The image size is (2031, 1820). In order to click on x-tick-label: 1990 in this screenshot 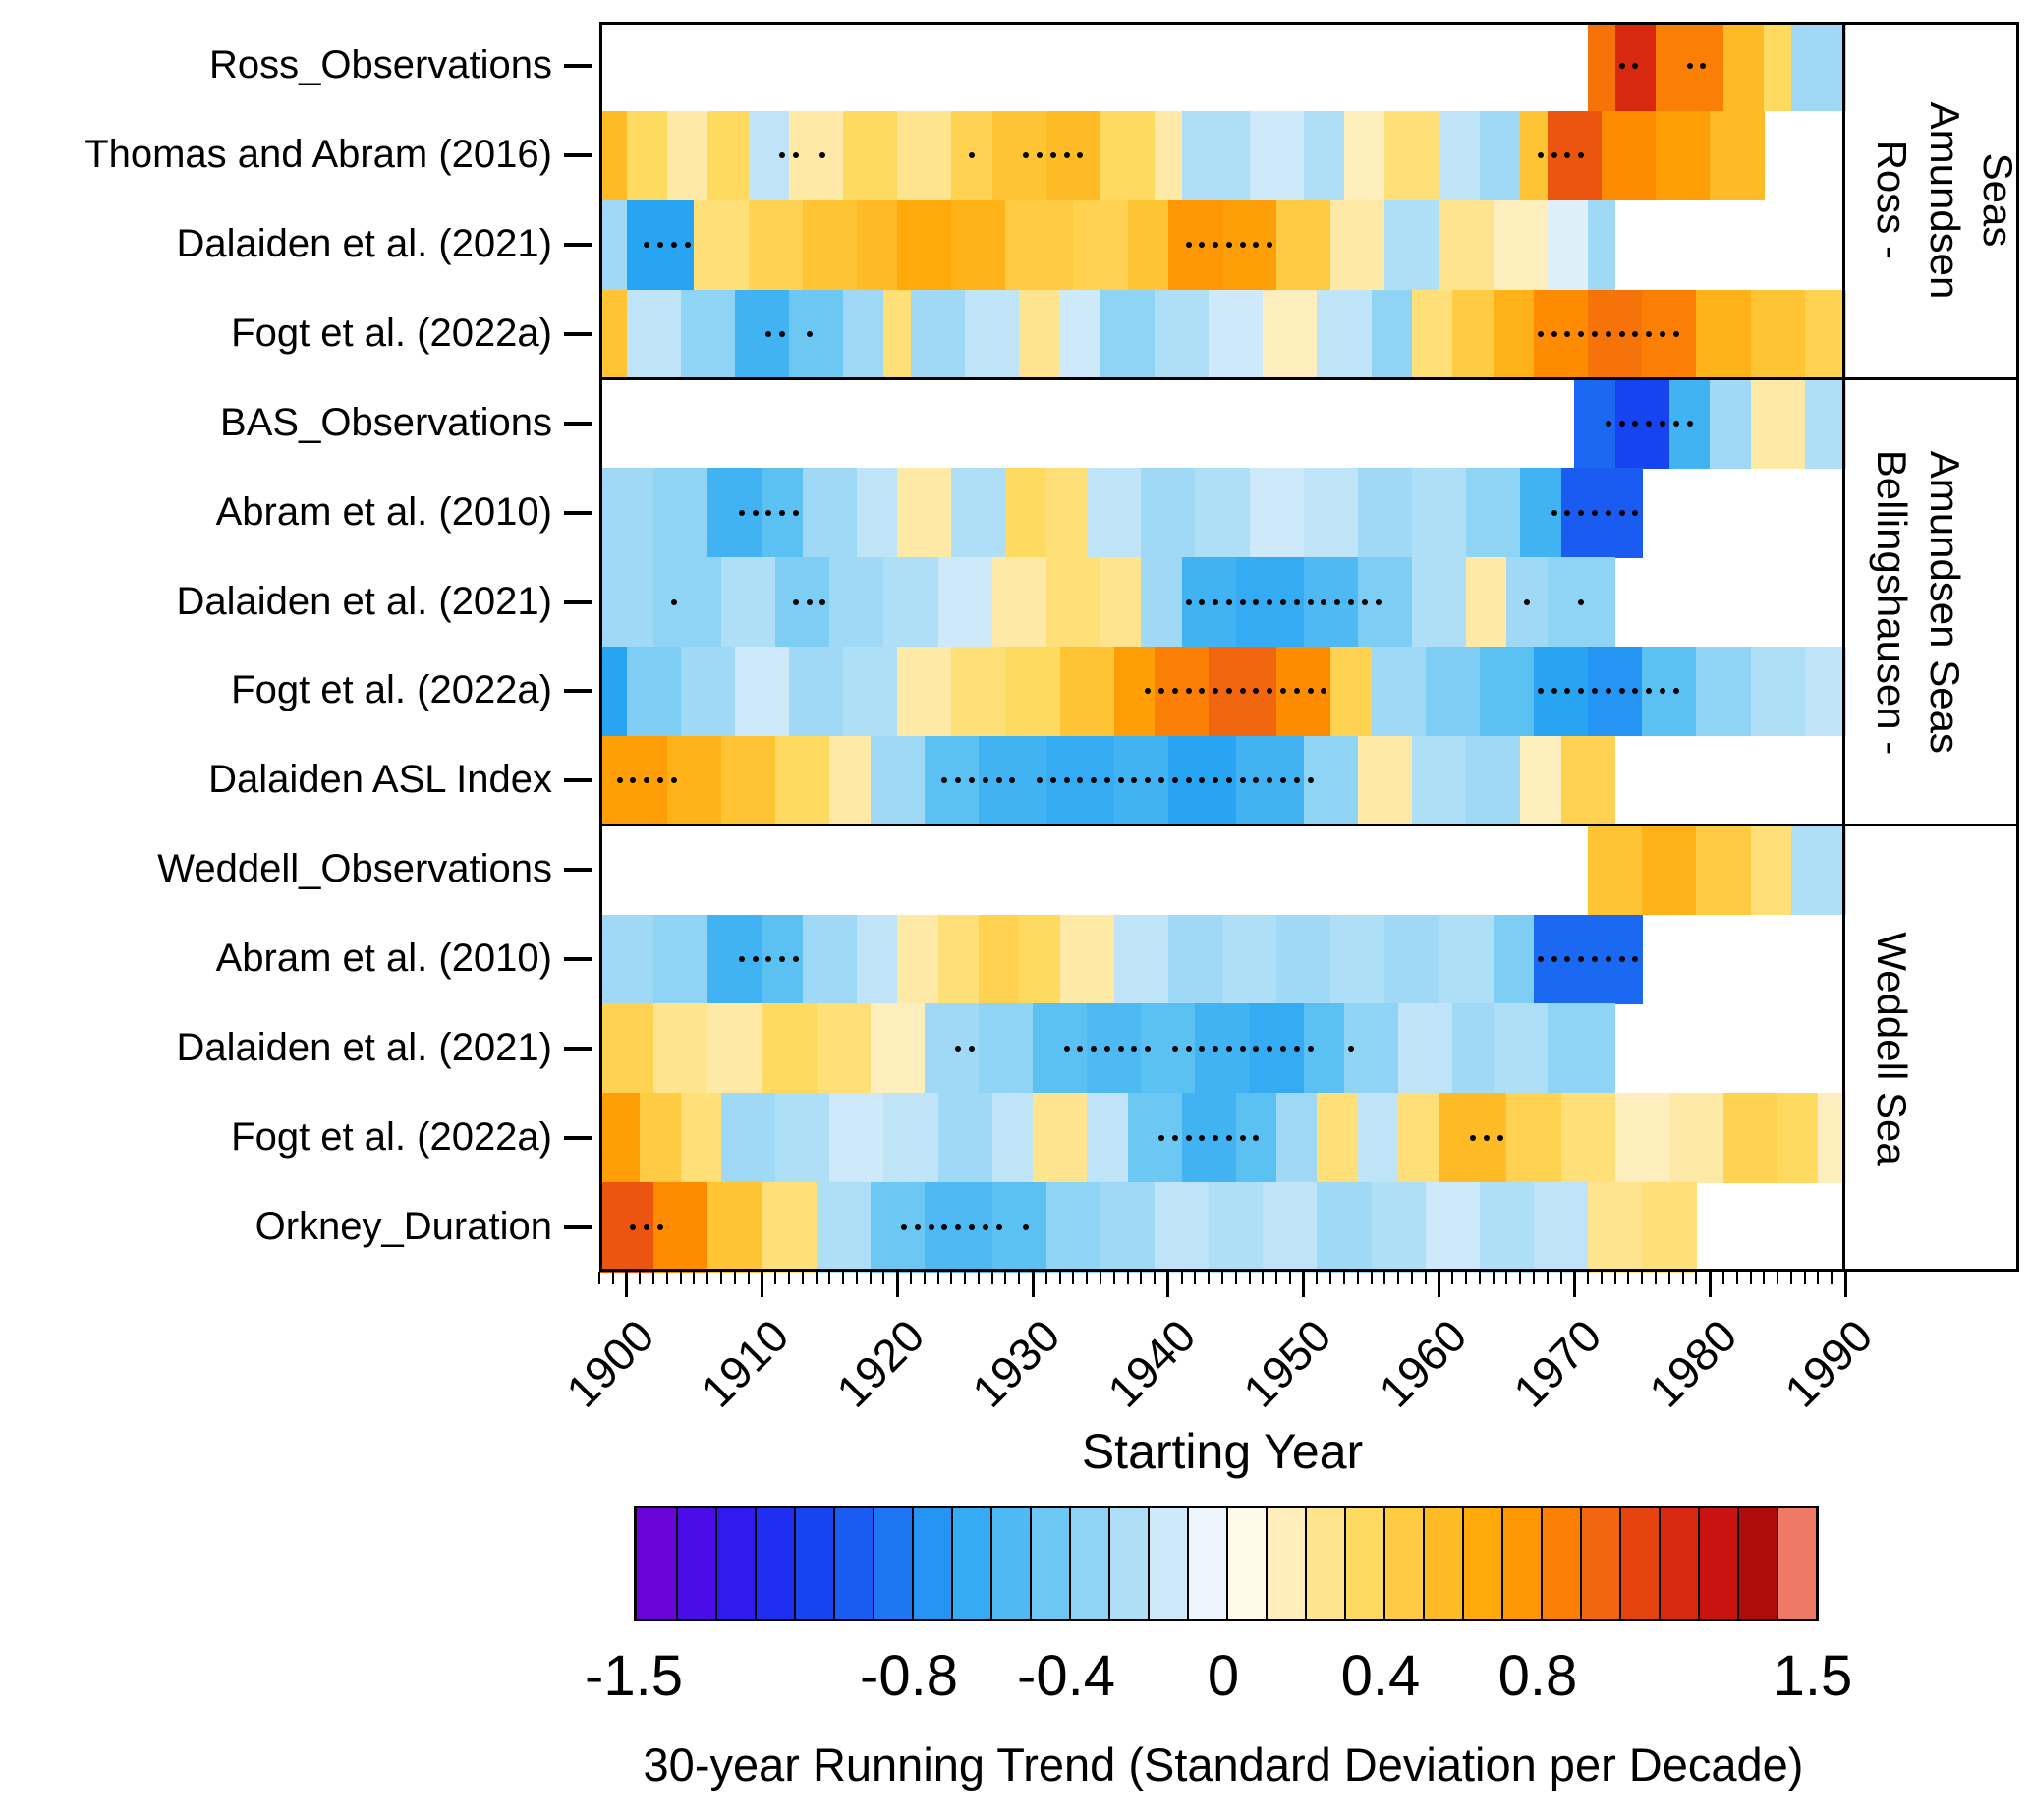, I will do `click(1829, 1363)`.